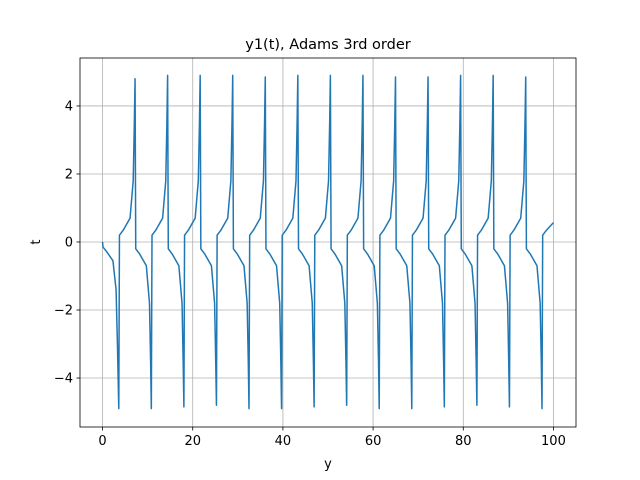  Describe the element at coordinates (63, 311) in the screenshot. I see `y-tick-label: −2` at that location.